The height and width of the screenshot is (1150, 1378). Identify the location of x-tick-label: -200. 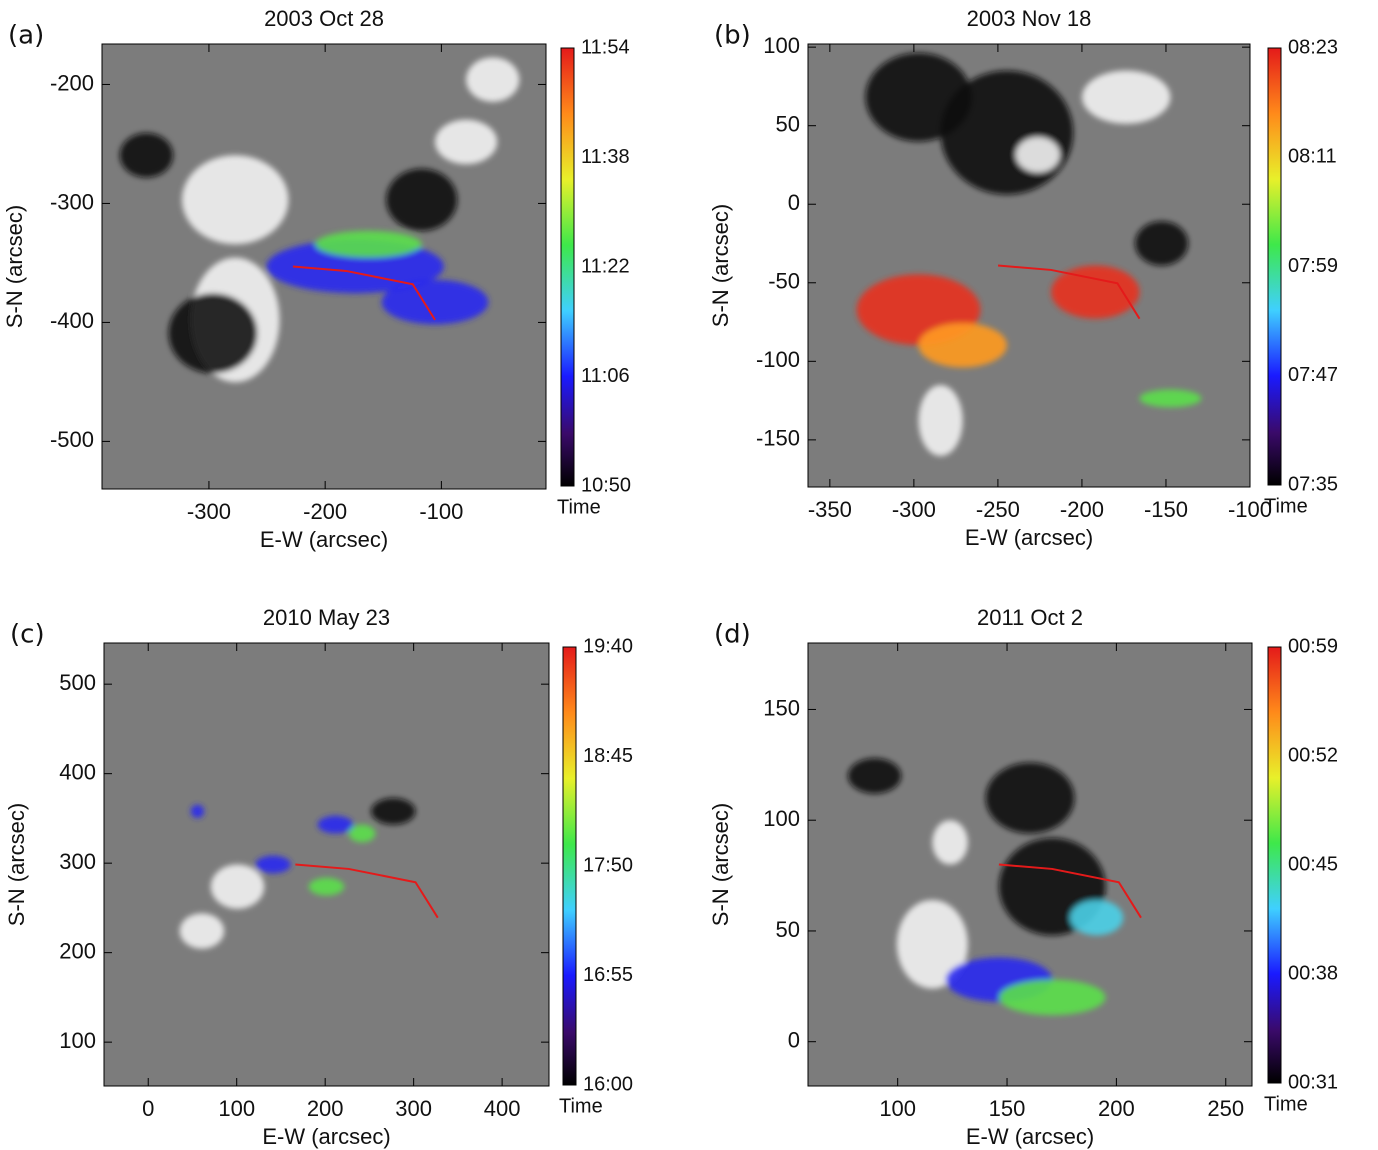
(1082, 509).